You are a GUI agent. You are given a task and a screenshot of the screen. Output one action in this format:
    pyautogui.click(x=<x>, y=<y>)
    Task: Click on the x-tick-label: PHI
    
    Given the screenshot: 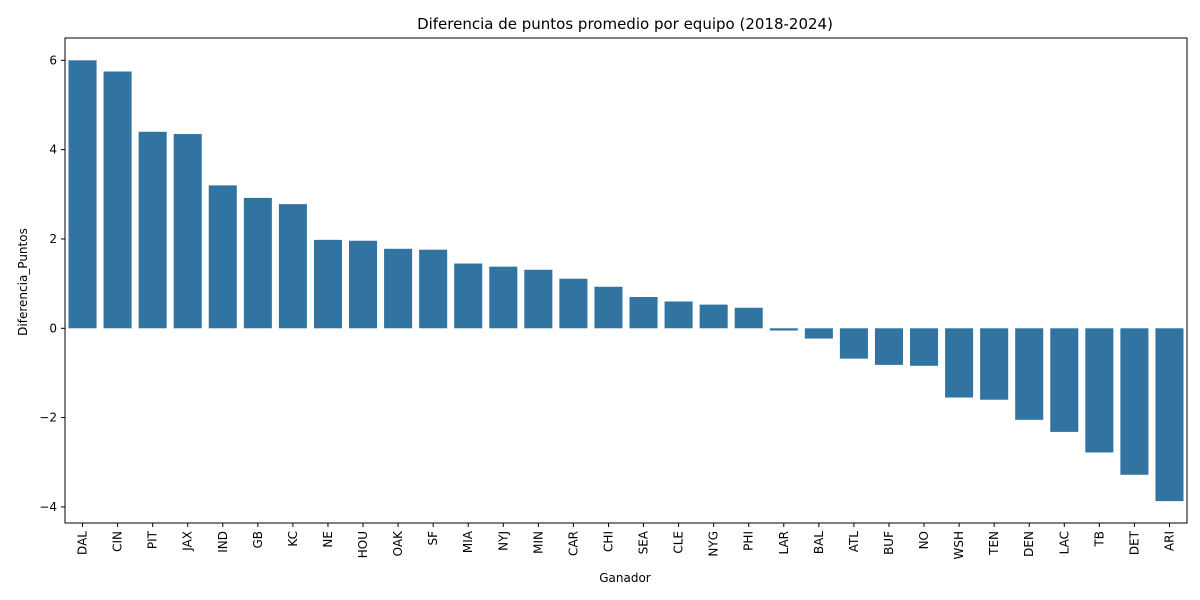 What is the action you would take?
    pyautogui.click(x=749, y=541)
    